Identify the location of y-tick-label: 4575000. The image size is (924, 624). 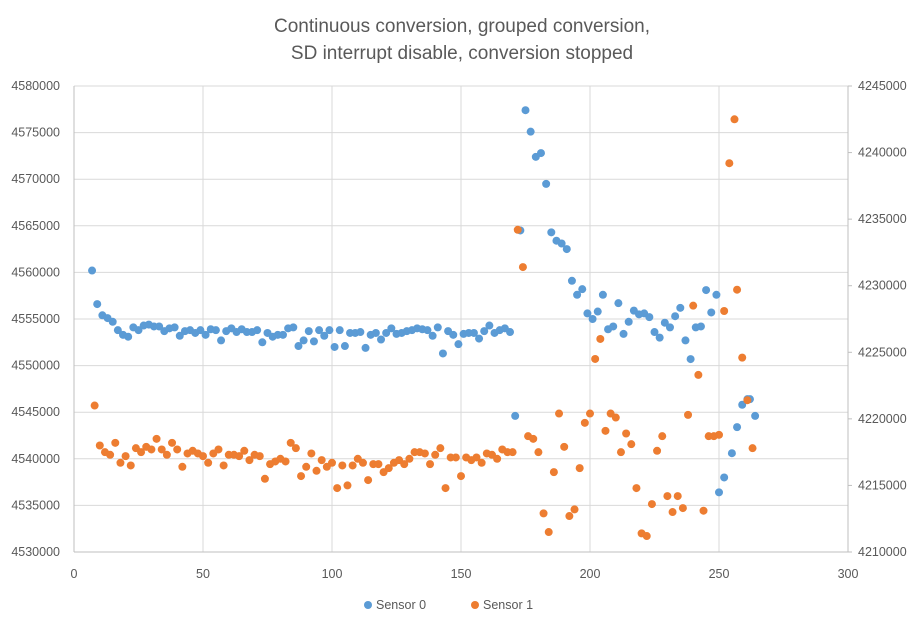
(35, 133).